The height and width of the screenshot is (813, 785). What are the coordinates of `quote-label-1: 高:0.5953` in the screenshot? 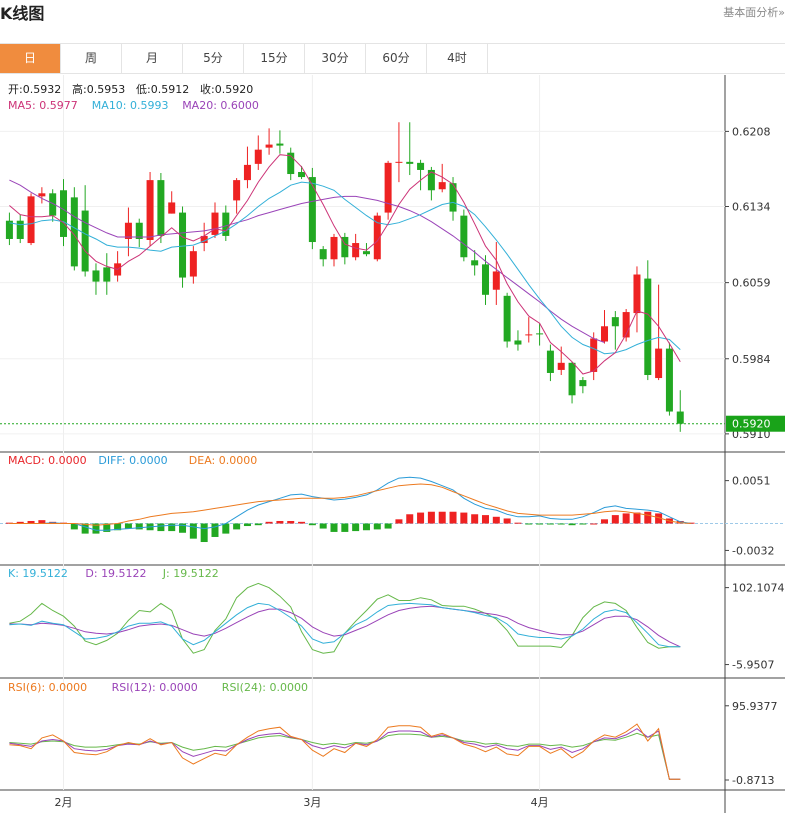 It's located at (98, 89).